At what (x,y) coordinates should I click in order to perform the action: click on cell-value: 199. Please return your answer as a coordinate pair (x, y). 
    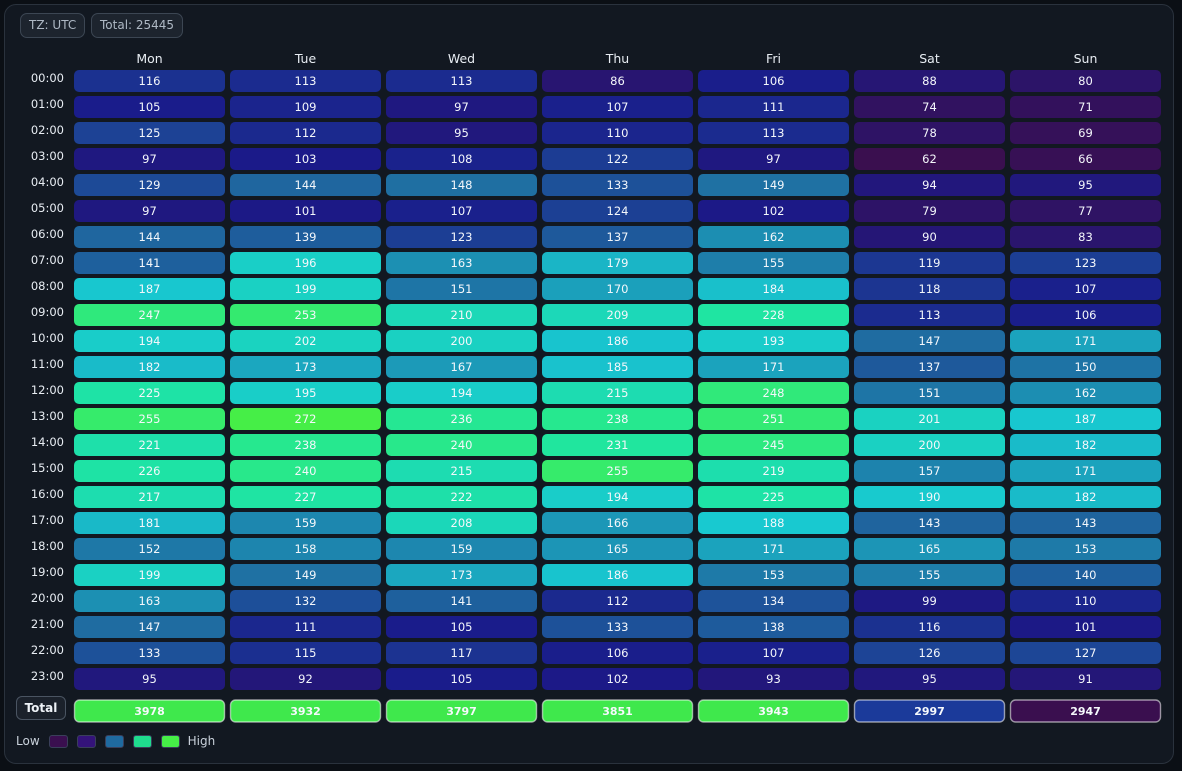
    Looking at the image, I should click on (306, 289).